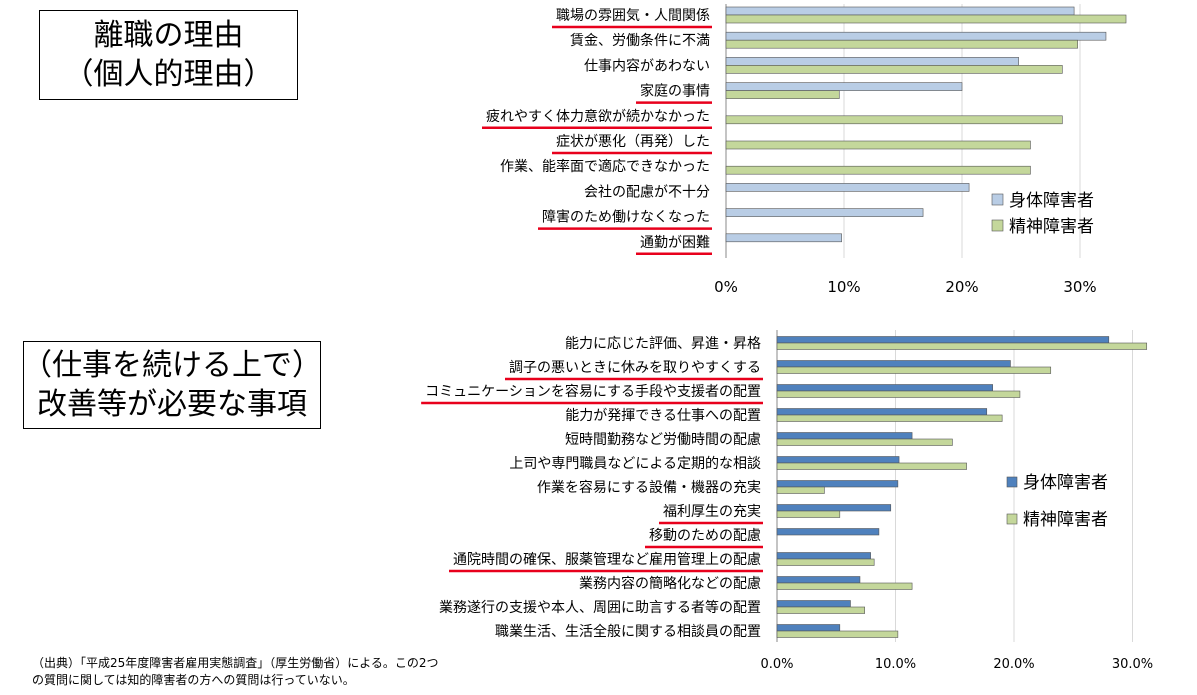 Image resolution: width=1197 pixels, height=695 pixels. I want to click on chart2-category-label: 短時間勤務など労働時間の配慮, so click(663, 440).